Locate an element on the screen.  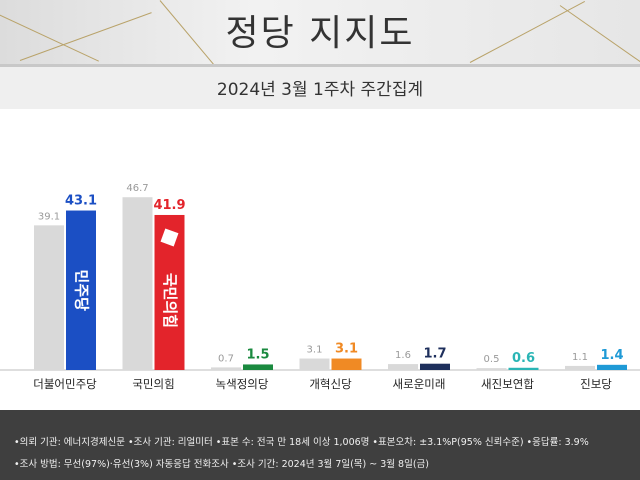
x-tick-label: 진보당 is located at coordinates (596, 384).